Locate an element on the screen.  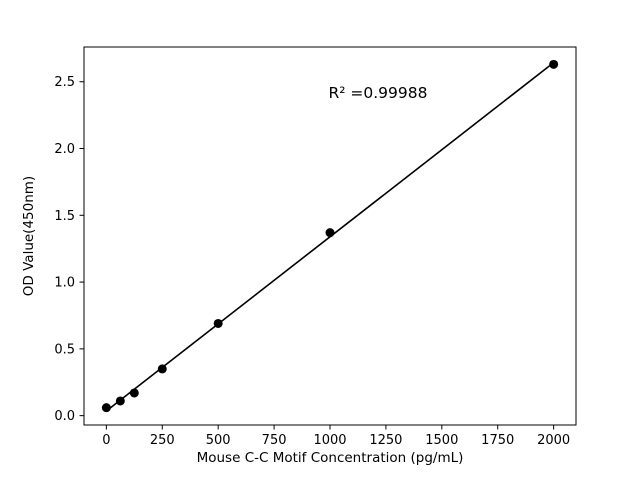
x-tick-label: 1500 is located at coordinates (441, 440).